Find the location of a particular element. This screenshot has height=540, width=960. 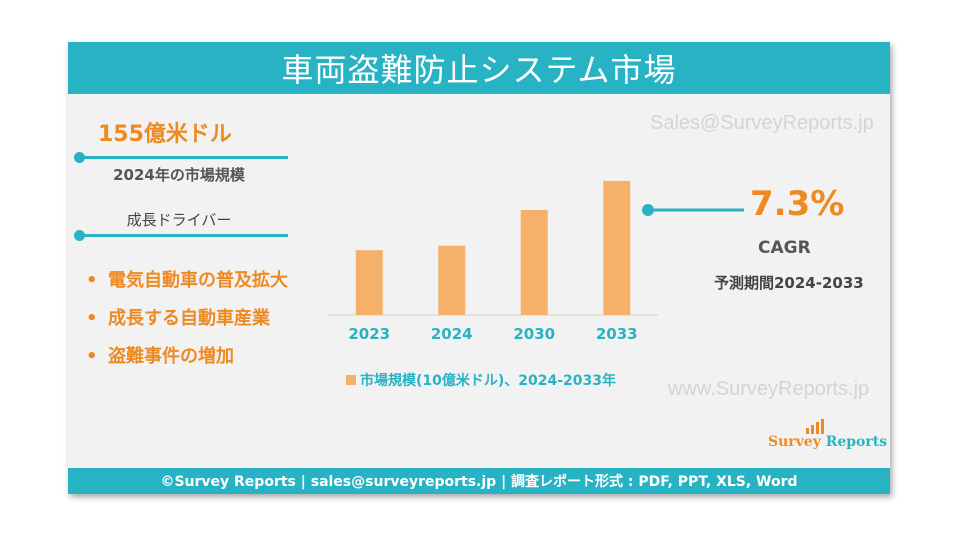

legend-swatch is located at coordinates (351, 380).